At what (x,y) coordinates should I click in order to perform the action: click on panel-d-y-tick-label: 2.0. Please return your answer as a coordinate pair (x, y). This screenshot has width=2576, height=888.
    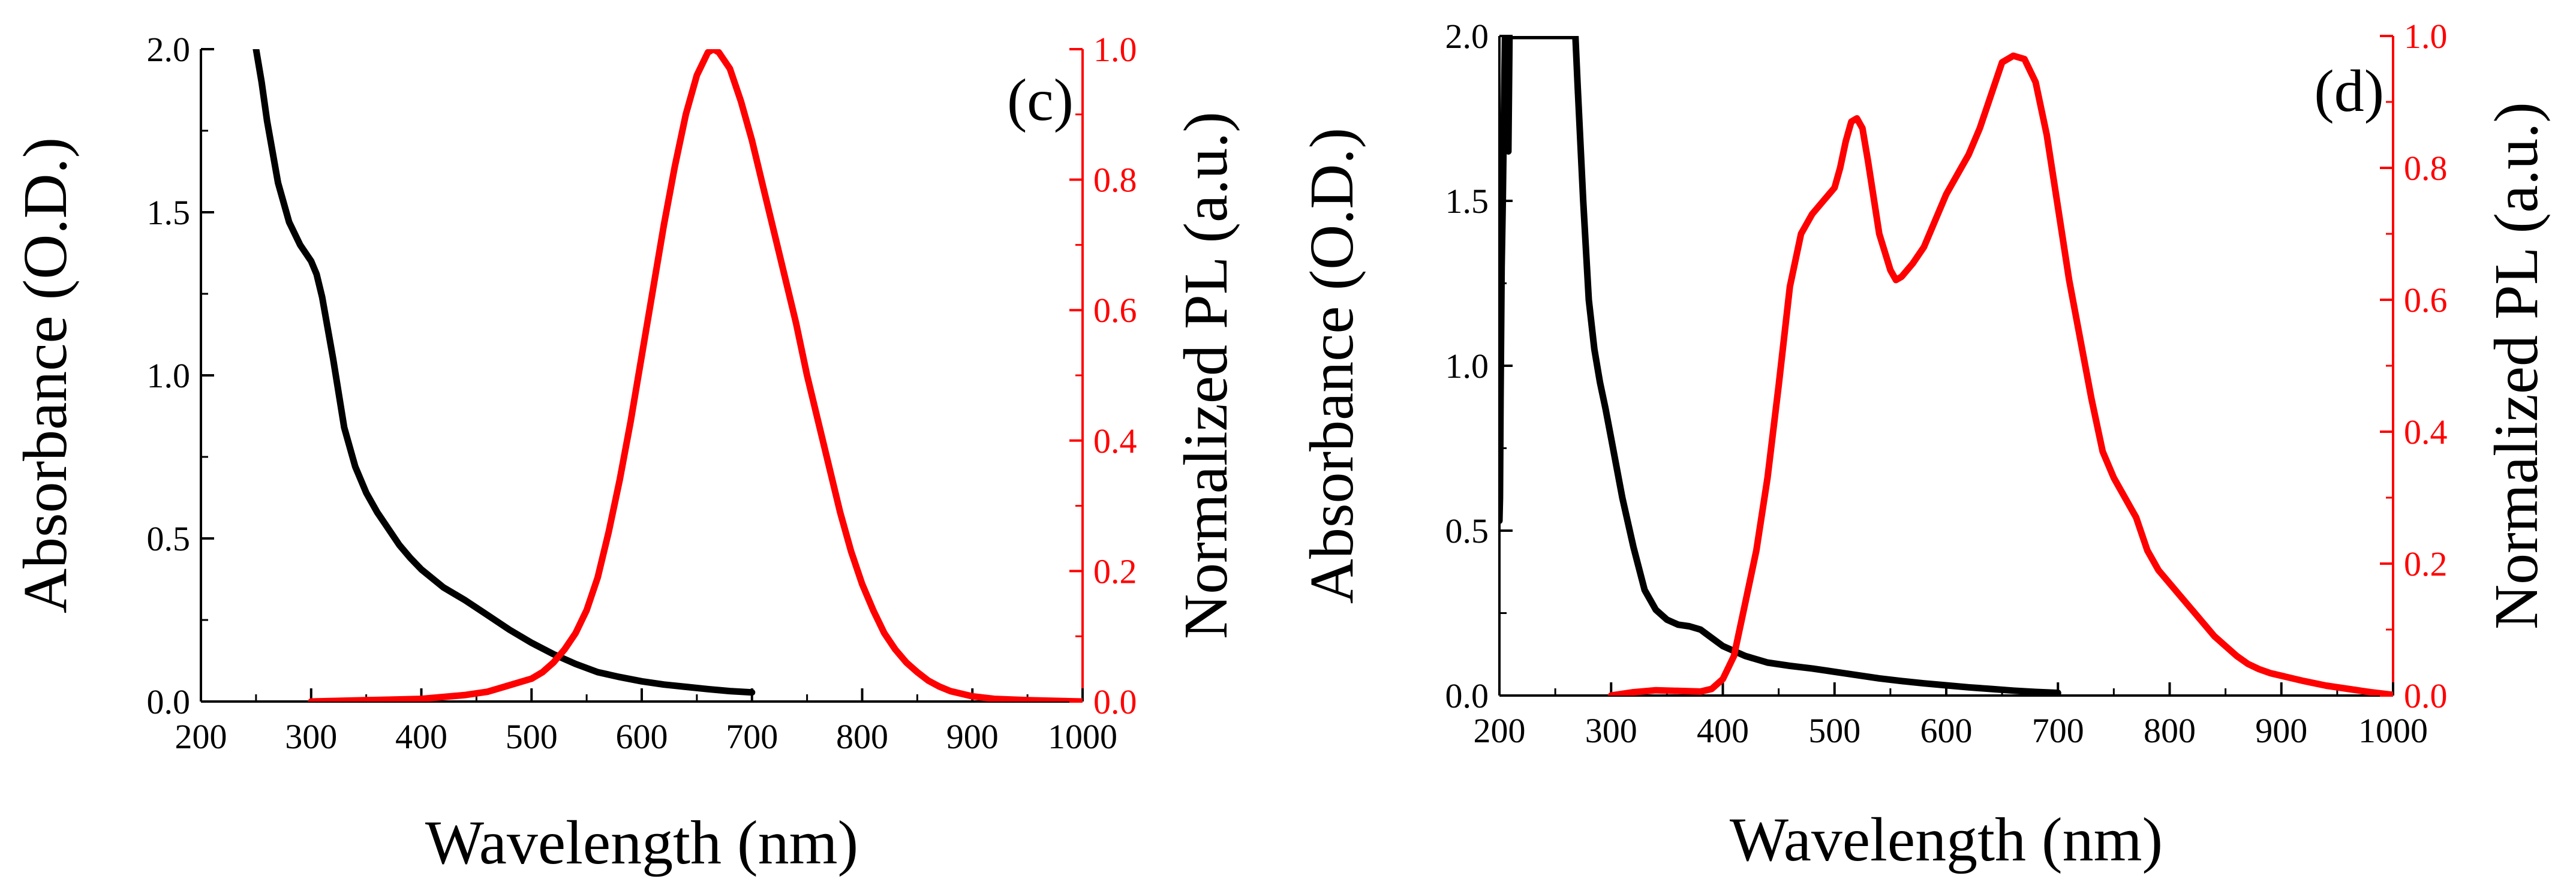
    Looking at the image, I should click on (1467, 36).